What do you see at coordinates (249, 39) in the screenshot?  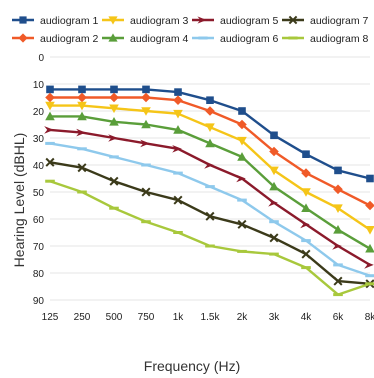 I see `legend-label: audiogram 6` at bounding box center [249, 39].